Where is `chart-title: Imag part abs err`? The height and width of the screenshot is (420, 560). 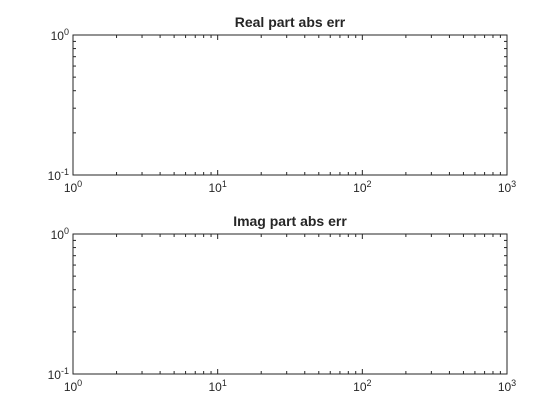
chart-title: Imag part abs err is located at coordinates (290, 221).